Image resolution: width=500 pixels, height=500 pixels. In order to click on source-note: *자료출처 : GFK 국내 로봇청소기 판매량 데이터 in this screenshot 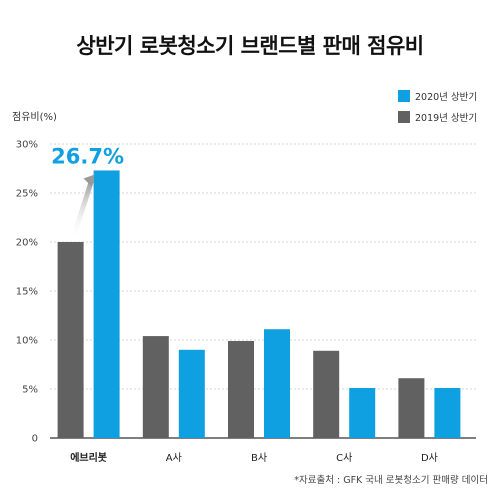, I will do `click(391, 480)`.